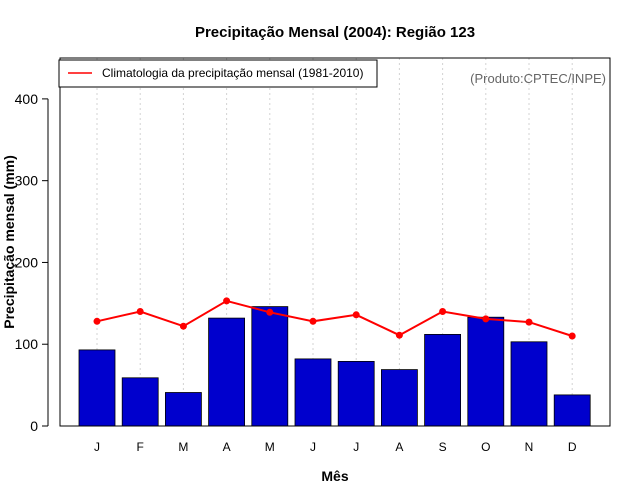 The image size is (640, 500). What do you see at coordinates (34, 426) in the screenshot?
I see `y-tick-label-0: 0` at bounding box center [34, 426].